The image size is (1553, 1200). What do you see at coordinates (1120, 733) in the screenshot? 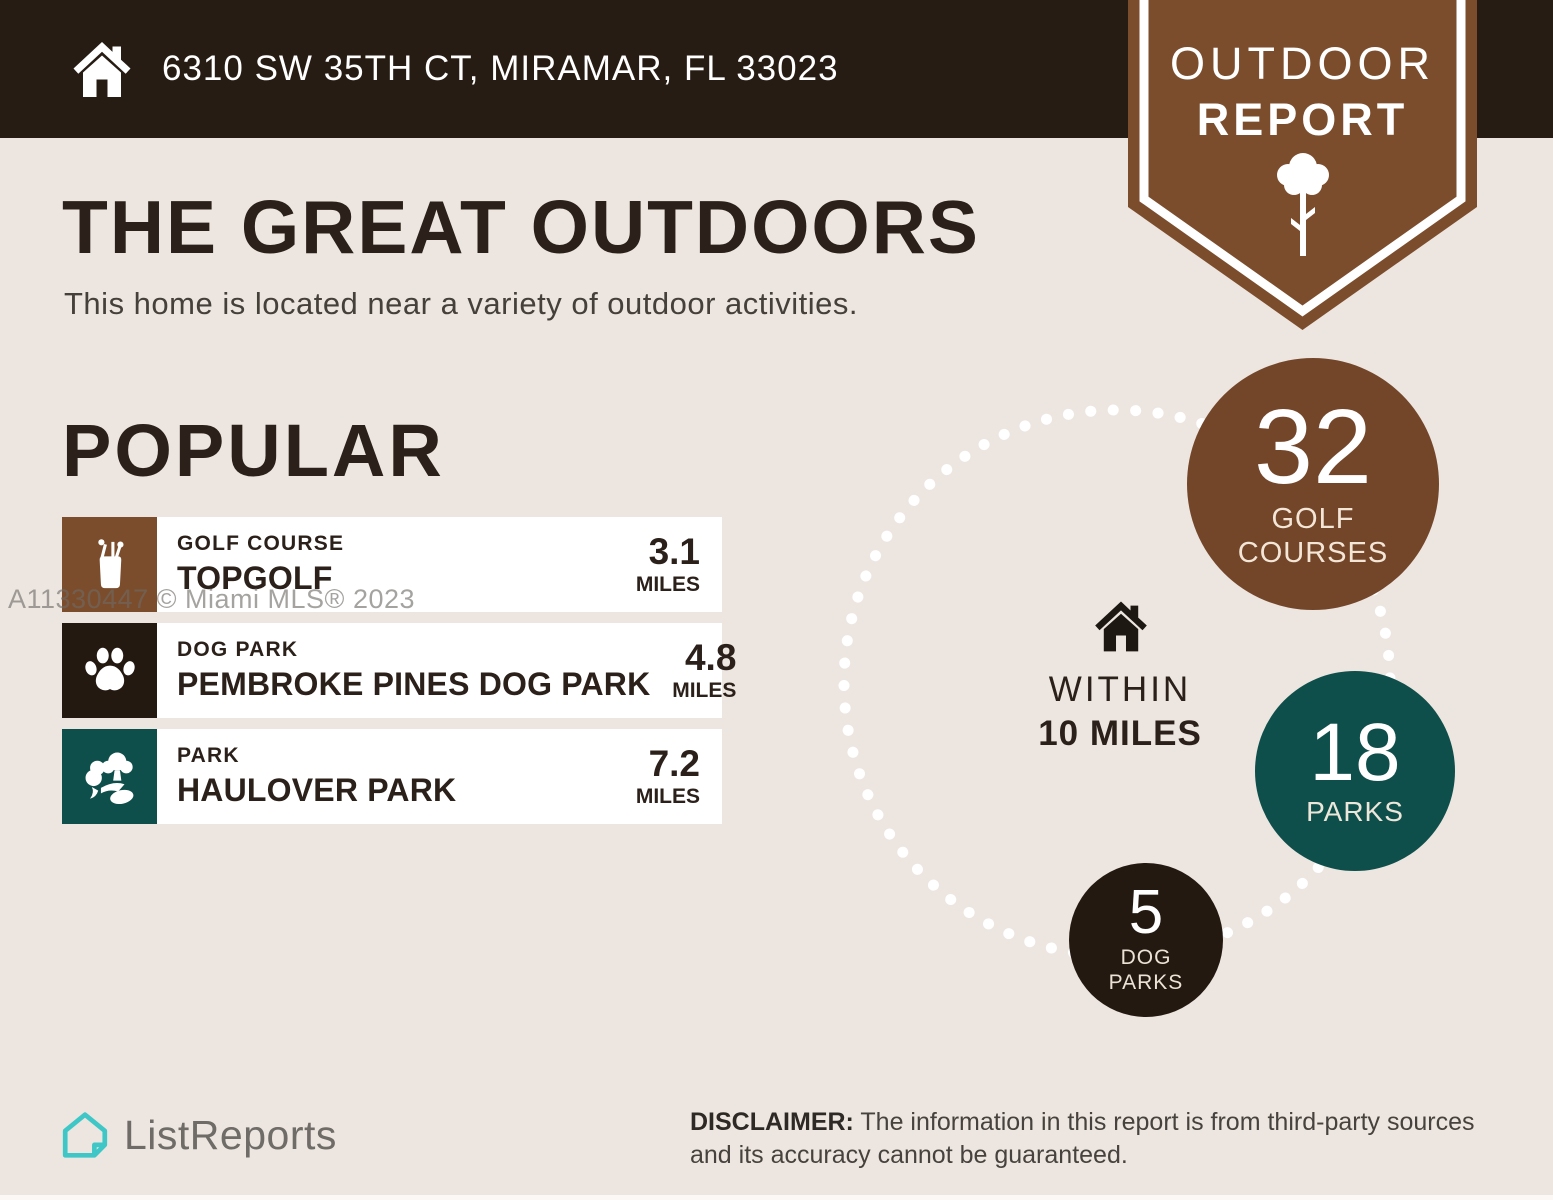
I see `ten-miles-text: 10 MILES` at bounding box center [1120, 733].